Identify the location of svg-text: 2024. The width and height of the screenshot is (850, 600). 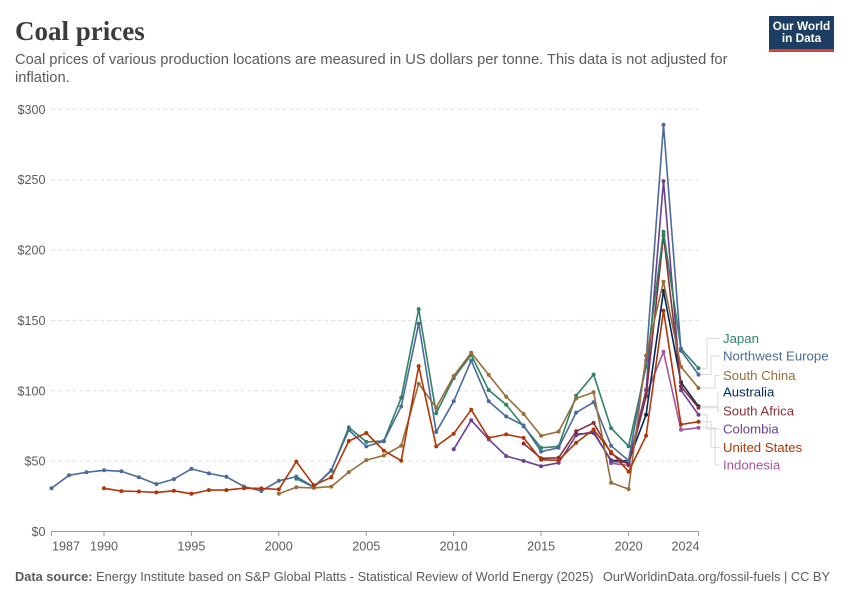
(685, 547).